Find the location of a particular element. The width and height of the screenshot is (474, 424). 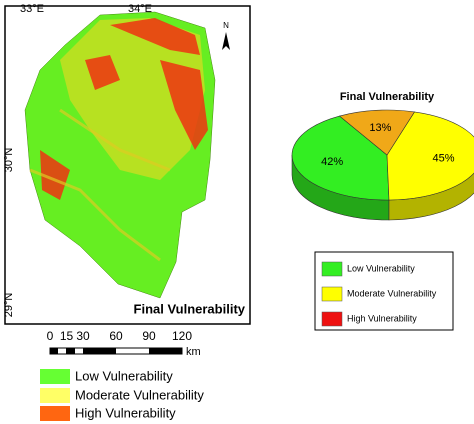

scale-unit: km is located at coordinates (193, 352).